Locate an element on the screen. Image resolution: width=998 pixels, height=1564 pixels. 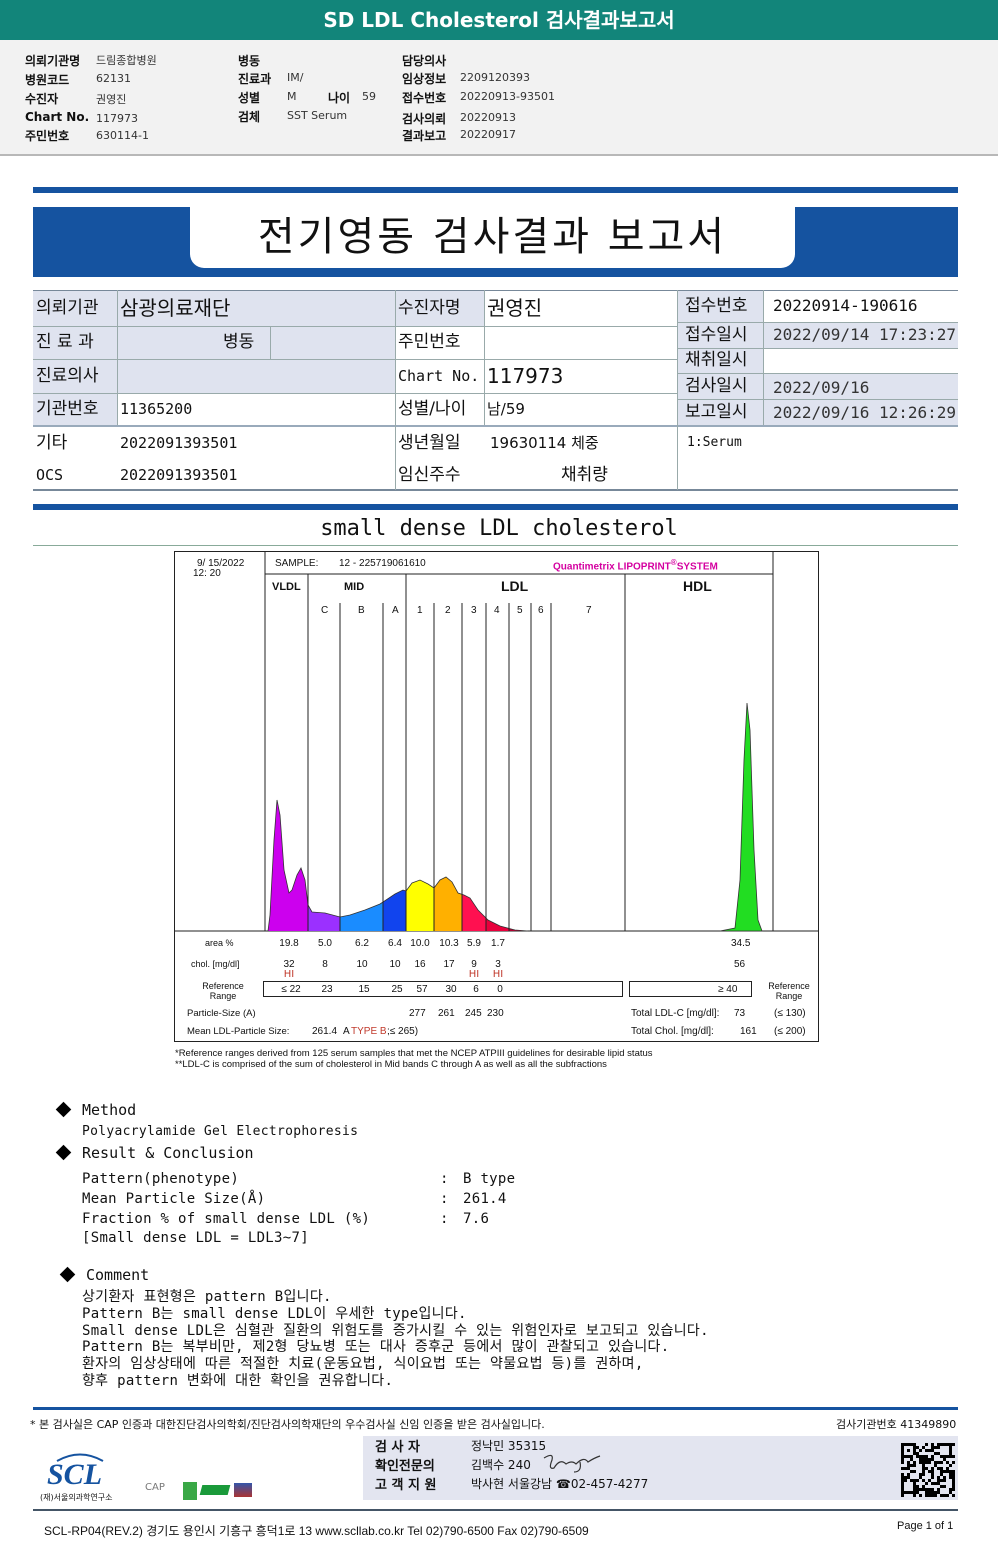
info-label: 검사의뢰 is located at coordinates (424, 119).